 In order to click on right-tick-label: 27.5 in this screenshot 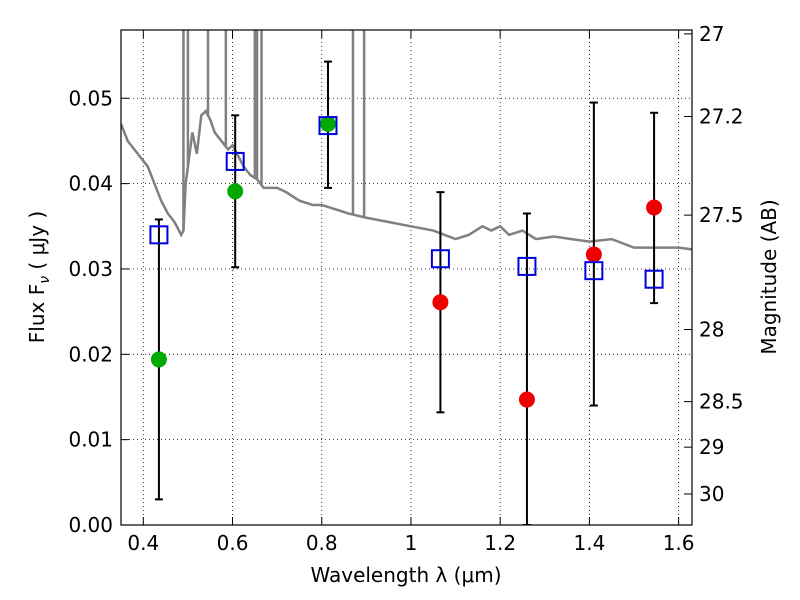, I will do `click(721, 215)`.